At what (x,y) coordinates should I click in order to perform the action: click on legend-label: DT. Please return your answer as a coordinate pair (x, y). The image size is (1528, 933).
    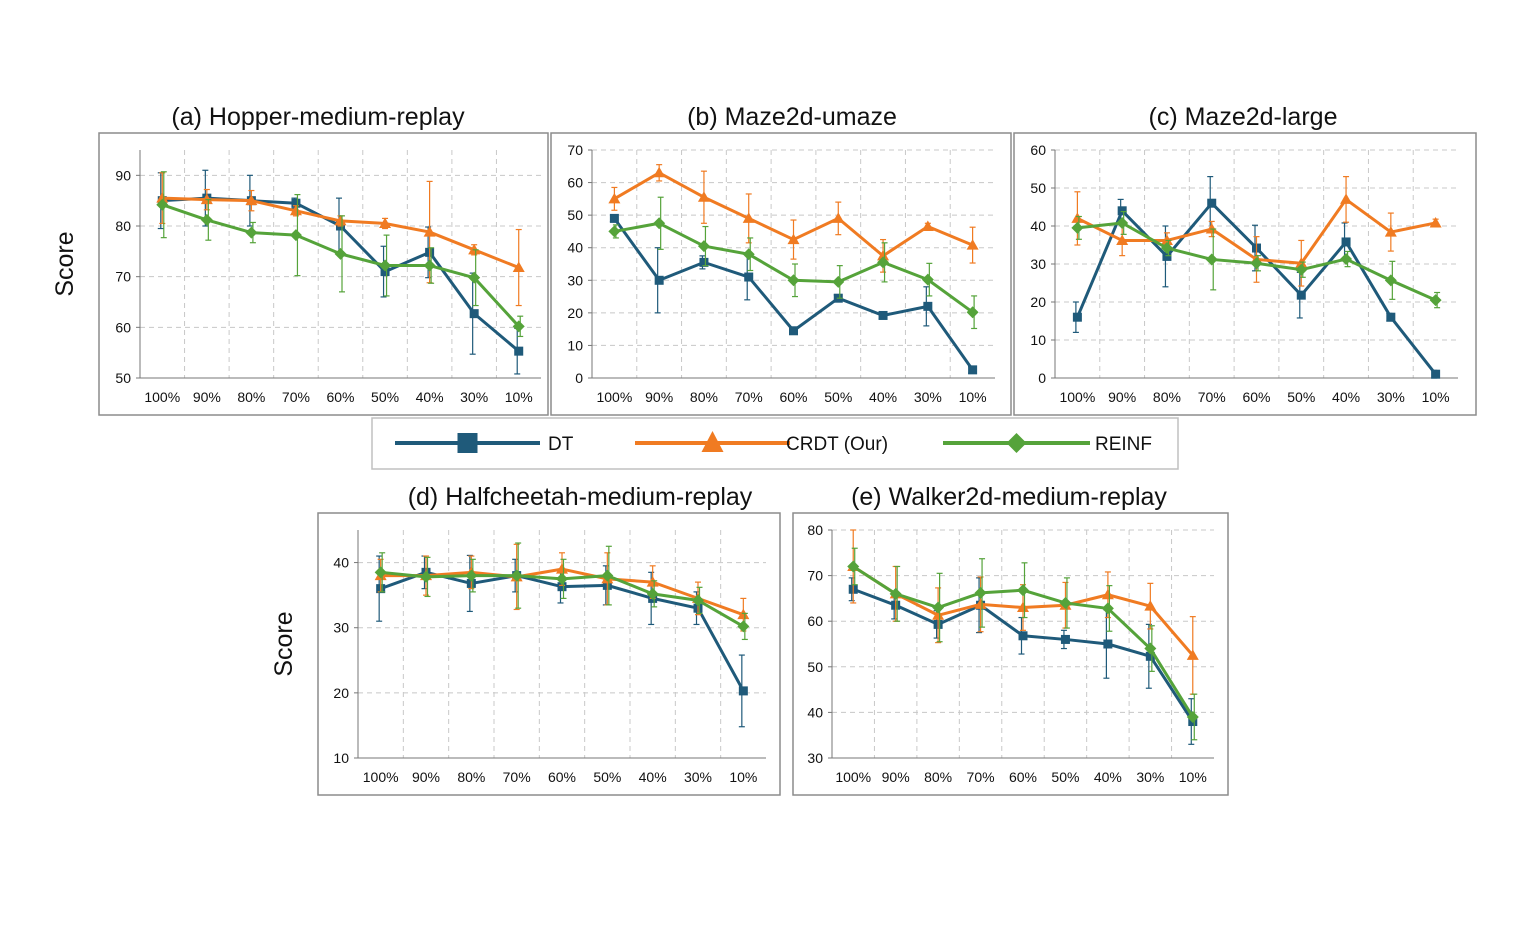
    Looking at the image, I should click on (561, 444).